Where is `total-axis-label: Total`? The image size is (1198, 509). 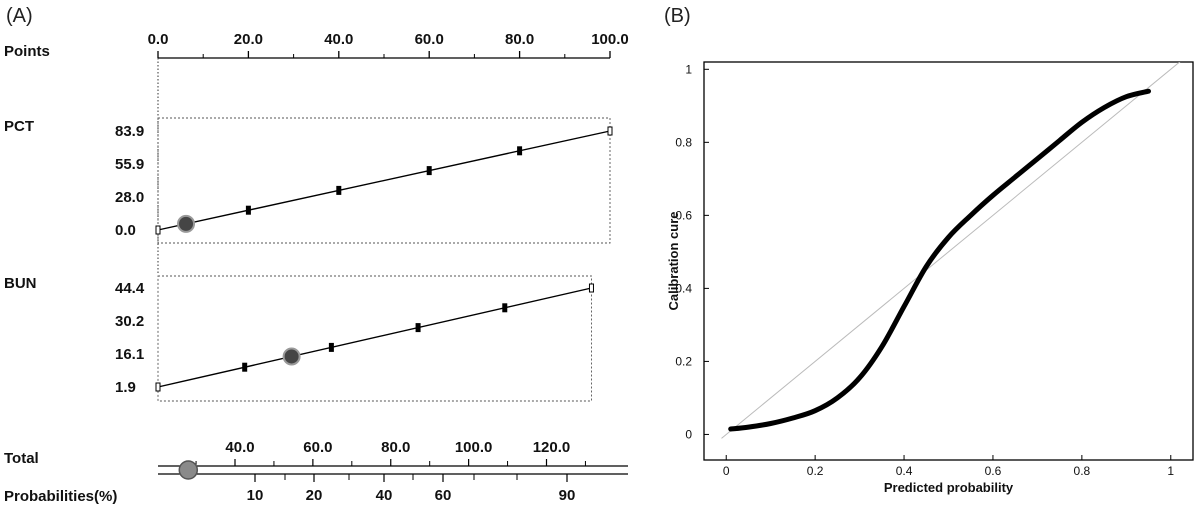 total-axis-label: Total is located at coordinates (21, 458).